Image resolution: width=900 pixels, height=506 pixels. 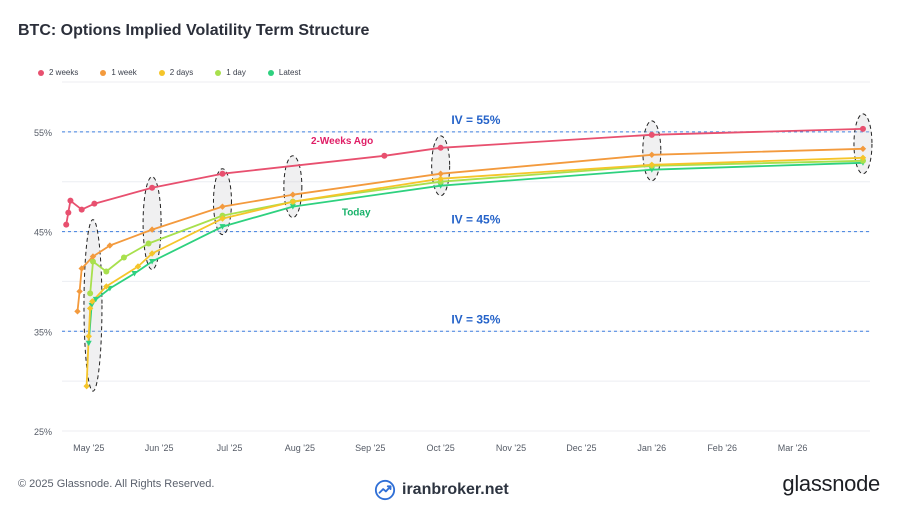 What do you see at coordinates (793, 448) in the screenshot?
I see `x-tick-label: Mar '26` at bounding box center [793, 448].